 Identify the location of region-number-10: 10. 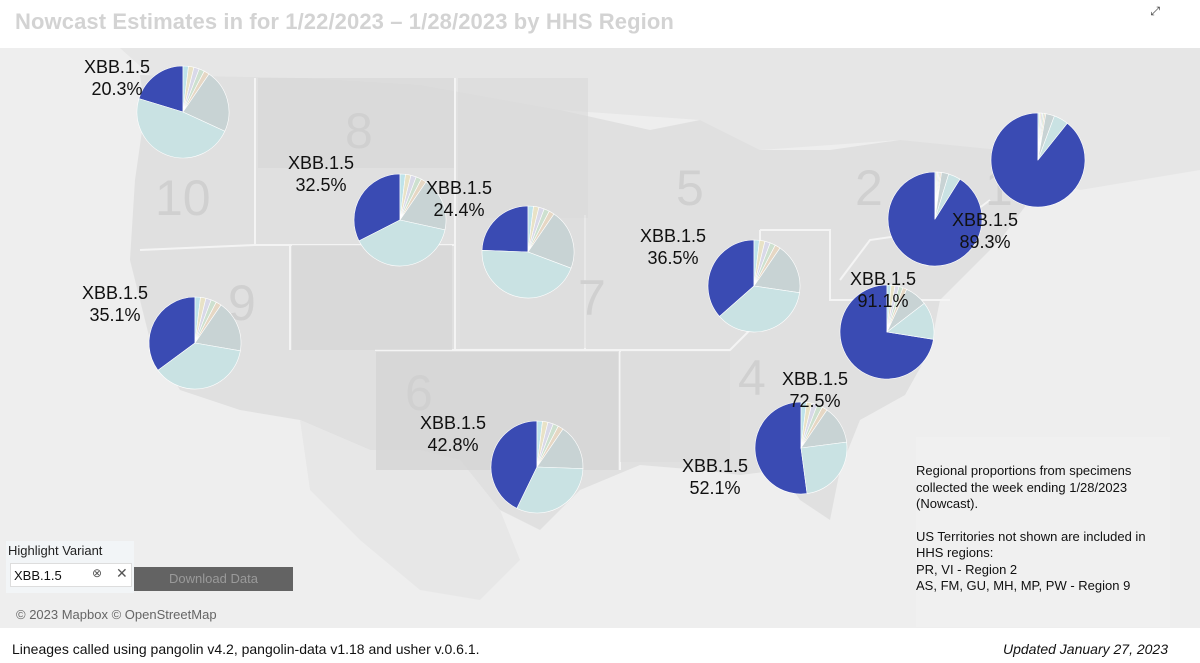
(183, 198).